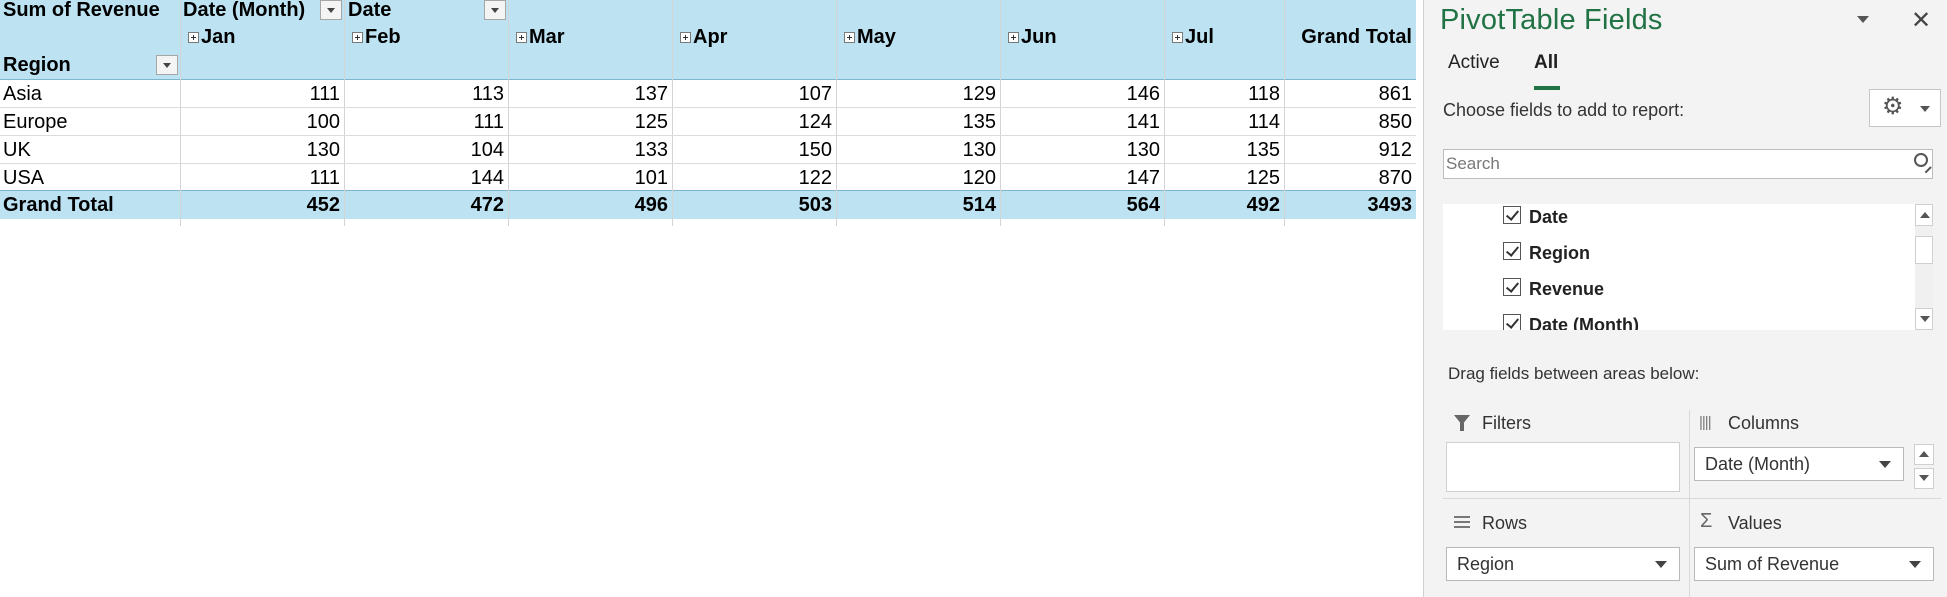 The image size is (1947, 597). I want to click on value-cell: 118, so click(1264, 94).